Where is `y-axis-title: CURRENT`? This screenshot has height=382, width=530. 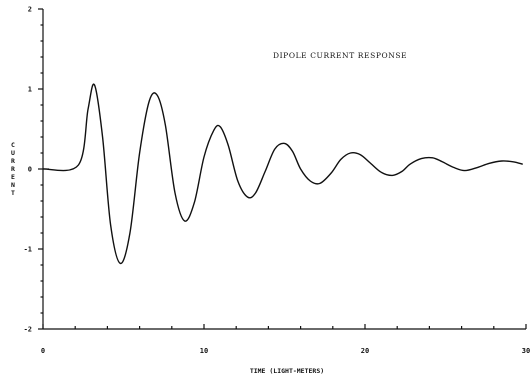 y-axis-title: CURRENT is located at coordinates (13, 169).